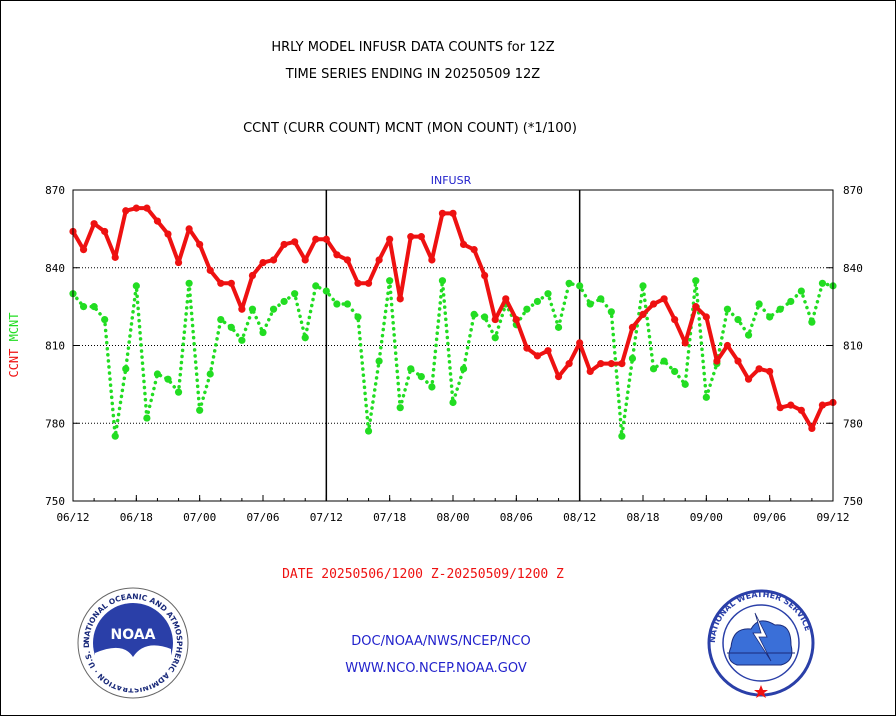 The image size is (896, 716). Describe the element at coordinates (14, 359) in the screenshot. I see `y-axis-label-ccnt: CCNT` at that location.